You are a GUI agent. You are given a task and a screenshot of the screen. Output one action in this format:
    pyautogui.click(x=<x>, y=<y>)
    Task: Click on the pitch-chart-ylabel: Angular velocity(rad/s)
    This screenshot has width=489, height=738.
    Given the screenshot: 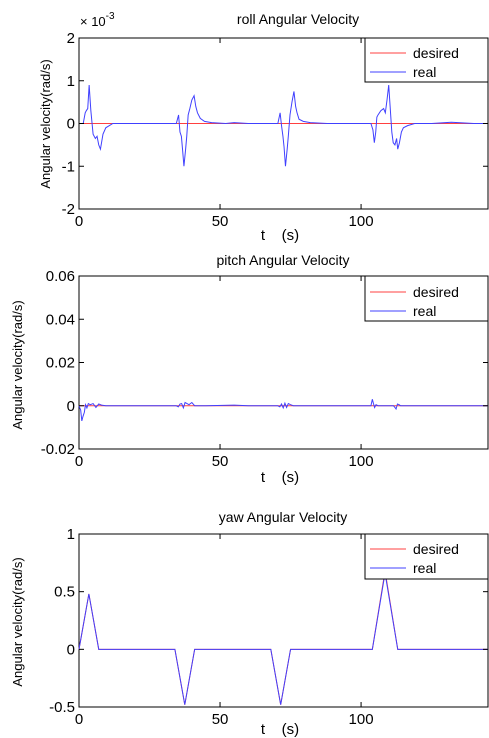 What is the action you would take?
    pyautogui.click(x=17, y=364)
    